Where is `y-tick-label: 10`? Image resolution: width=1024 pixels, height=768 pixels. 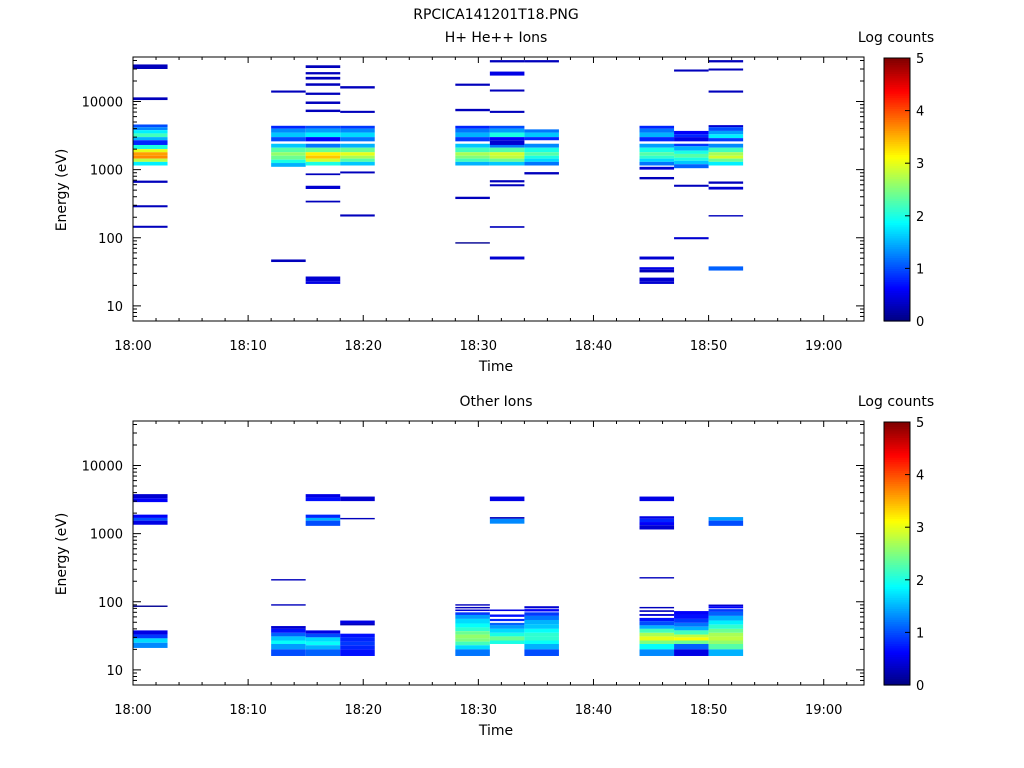 y-tick-label: 10 is located at coordinates (114, 307).